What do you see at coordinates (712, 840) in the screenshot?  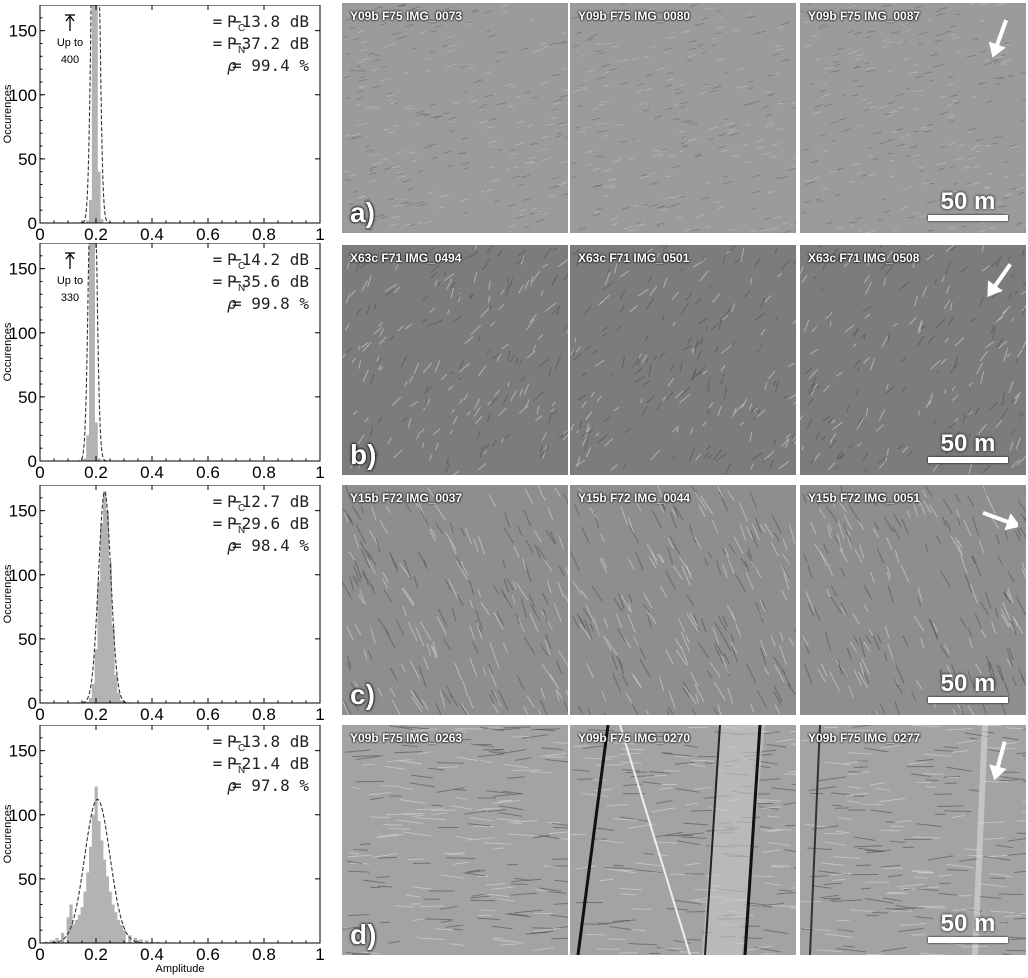 I see `crevasse-line` at bounding box center [712, 840].